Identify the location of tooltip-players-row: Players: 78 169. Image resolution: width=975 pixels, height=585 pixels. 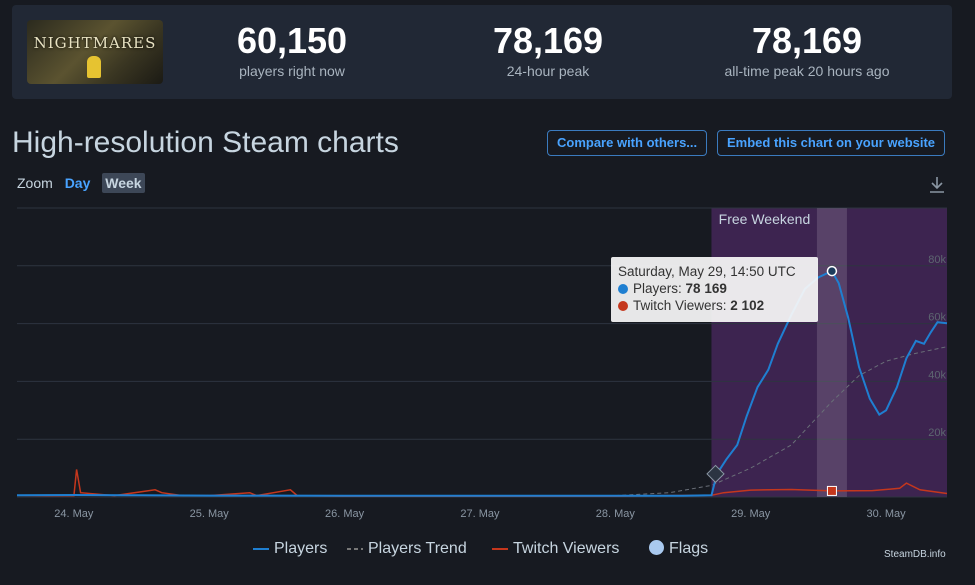
(714, 288).